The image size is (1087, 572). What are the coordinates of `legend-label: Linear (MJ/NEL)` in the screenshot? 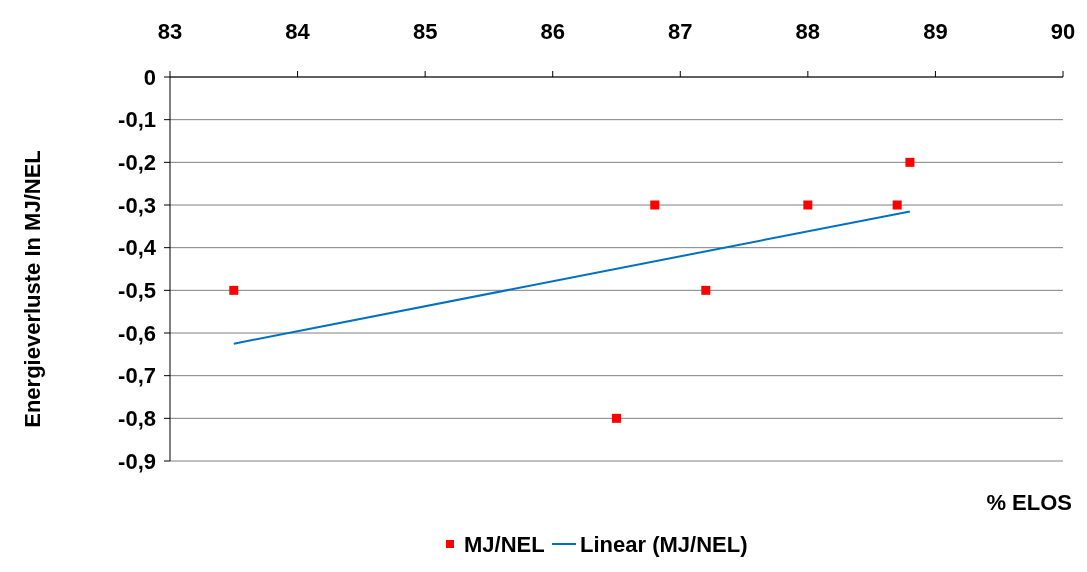 It's located at (664, 544).